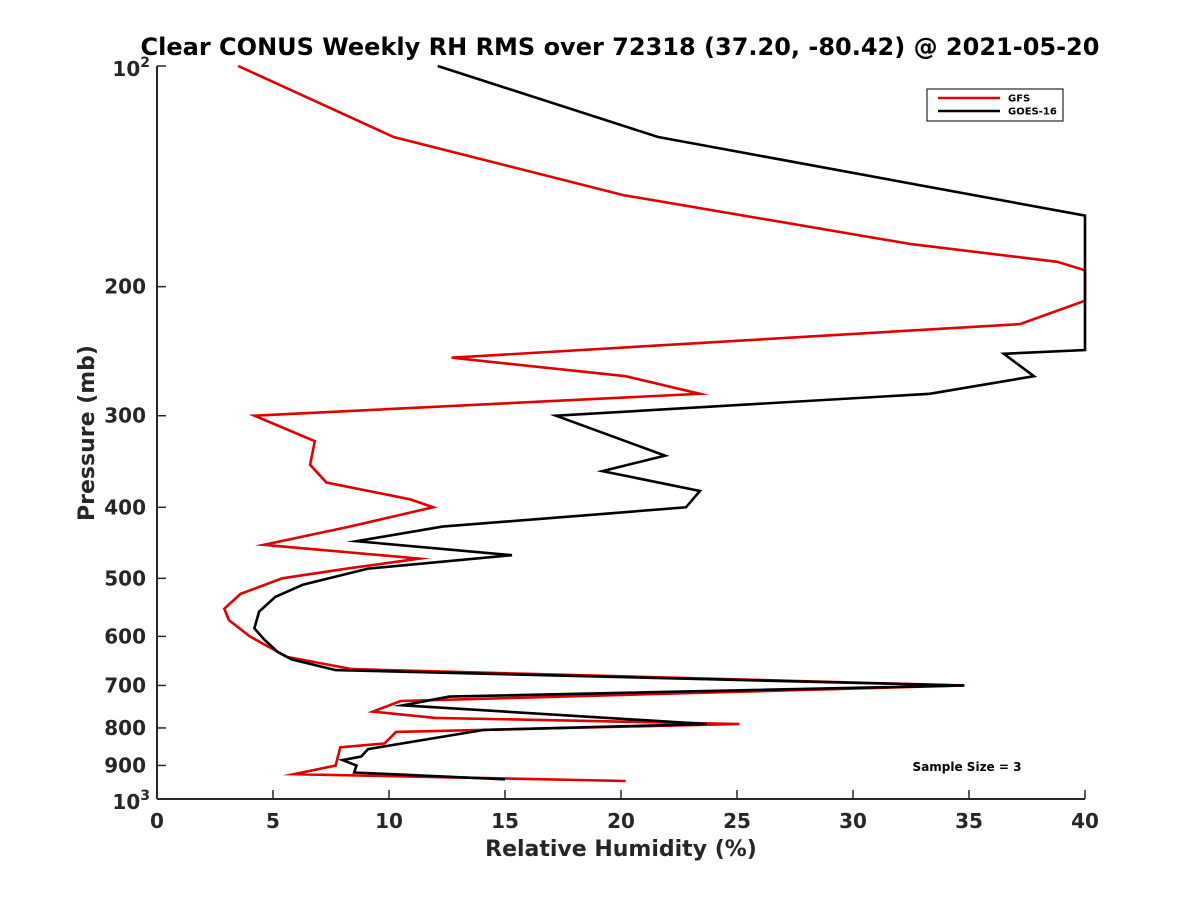 The image size is (1200, 900). Describe the element at coordinates (145, 63) in the screenshot. I see `y-tick-exponent: 2` at that location.